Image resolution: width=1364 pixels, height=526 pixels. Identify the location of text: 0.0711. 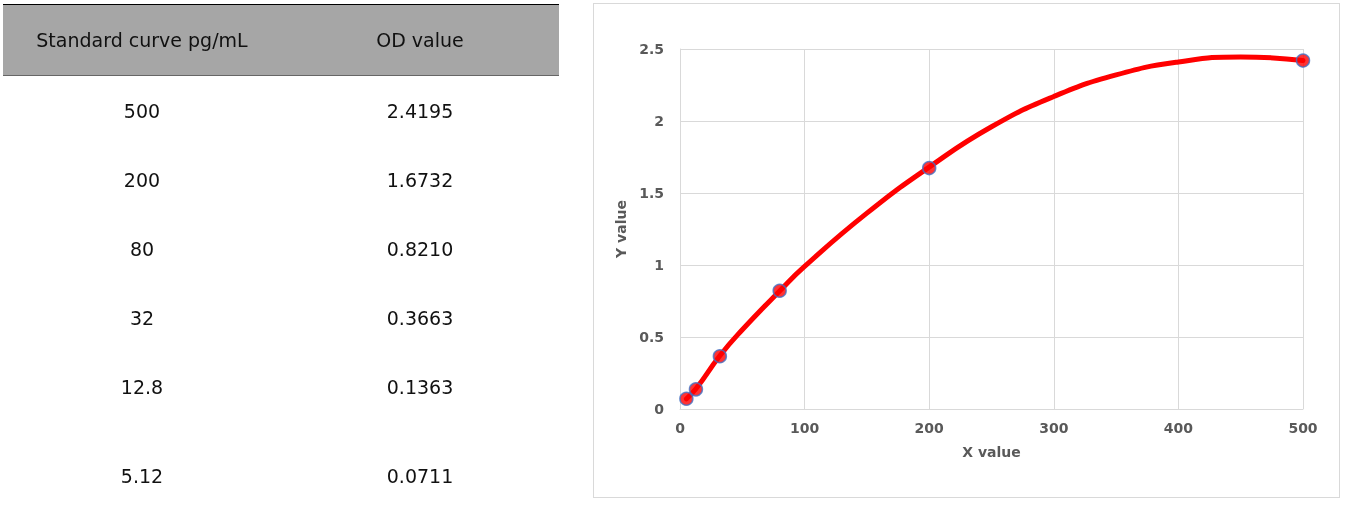
(420, 476).